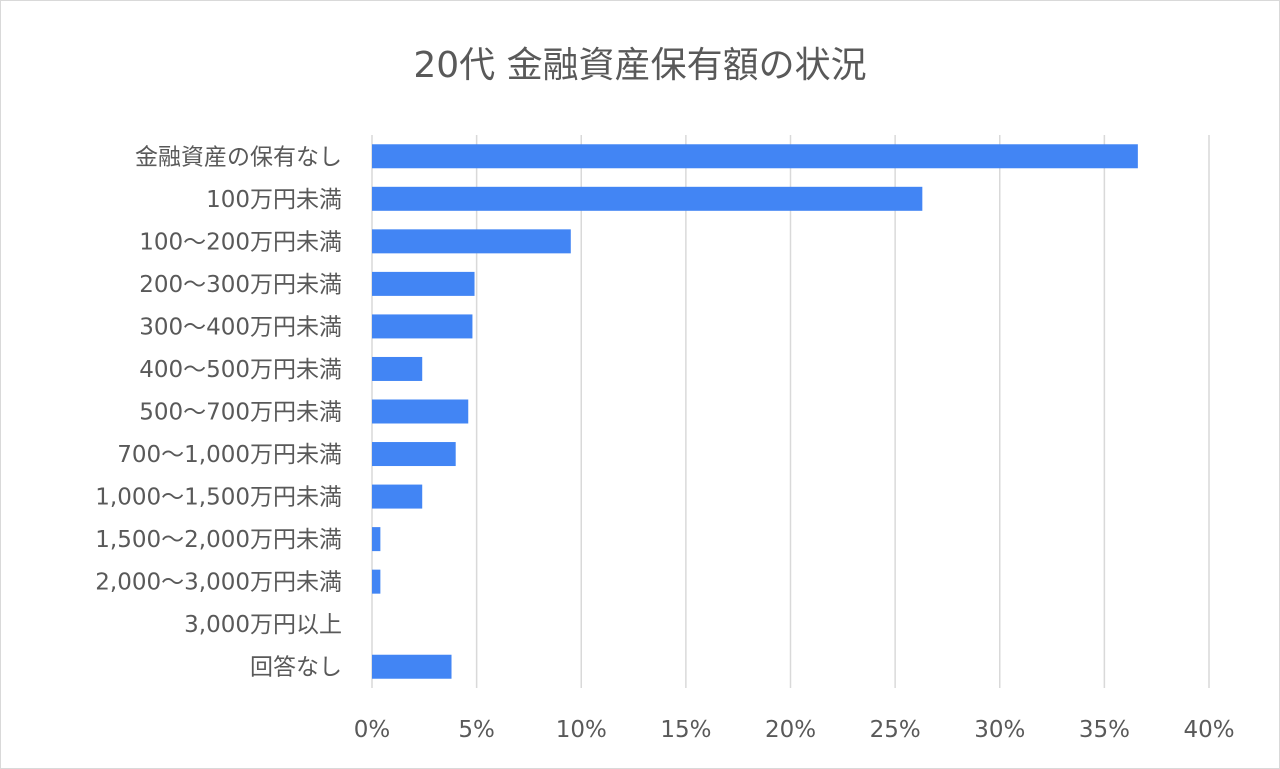  I want to click on x-tick-label: 30%, so click(999, 730).